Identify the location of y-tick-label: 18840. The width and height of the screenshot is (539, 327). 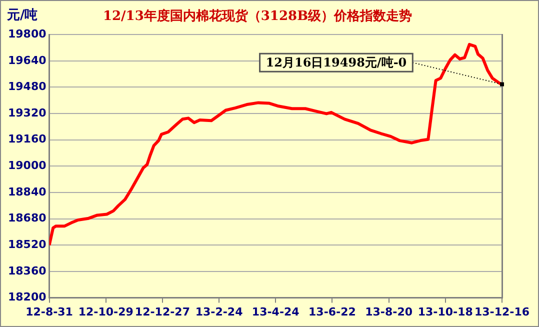
(27, 191).